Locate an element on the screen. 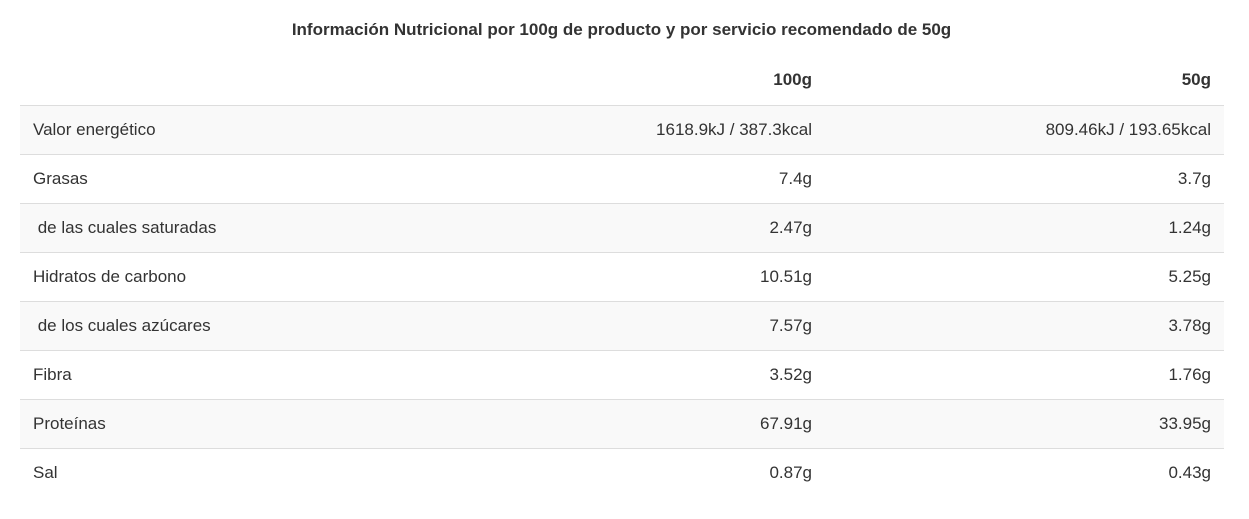  table-row: de las cuales saturadas 2.47g 1.24g is located at coordinates (622, 227).